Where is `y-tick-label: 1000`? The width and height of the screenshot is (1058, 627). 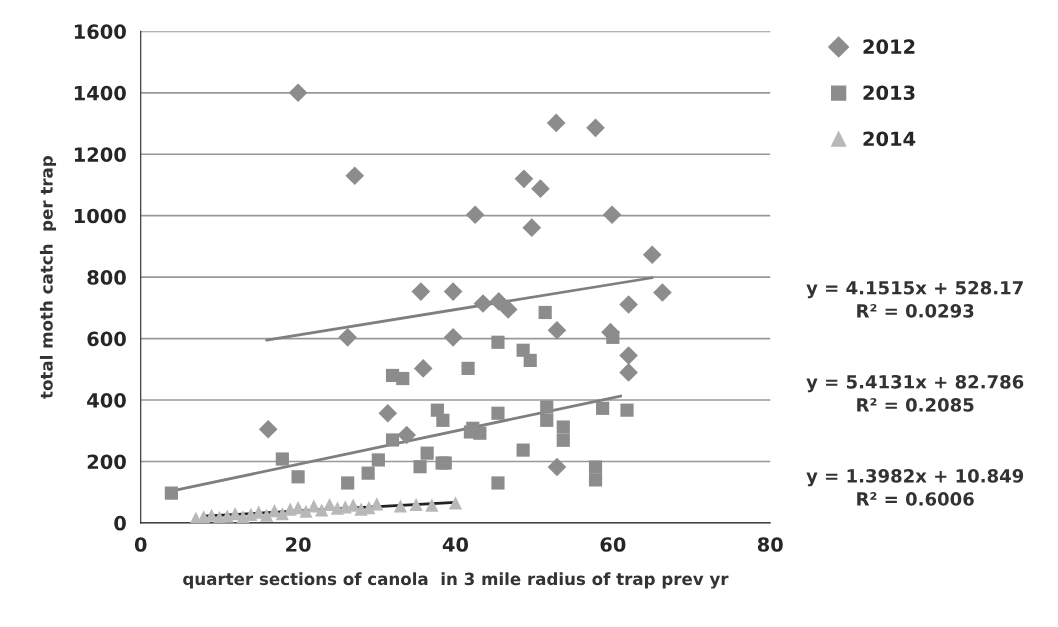 y-tick-label: 1000 is located at coordinates (100, 216).